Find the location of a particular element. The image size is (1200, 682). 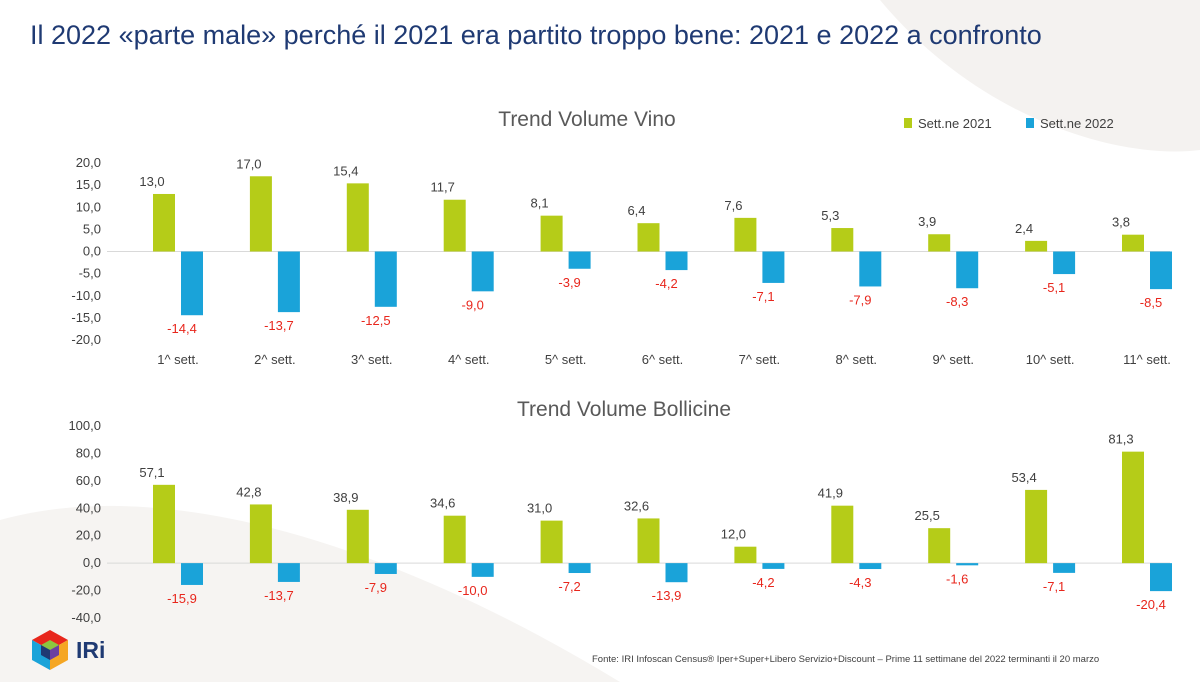

bar-label-2021: 32,6 is located at coordinates (636, 505).